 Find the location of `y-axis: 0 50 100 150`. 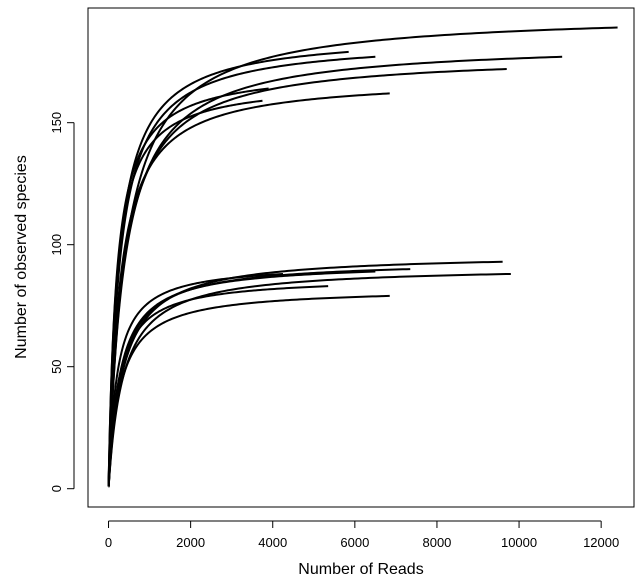

y-axis: 0 50 100 150 is located at coordinates (62, 302).